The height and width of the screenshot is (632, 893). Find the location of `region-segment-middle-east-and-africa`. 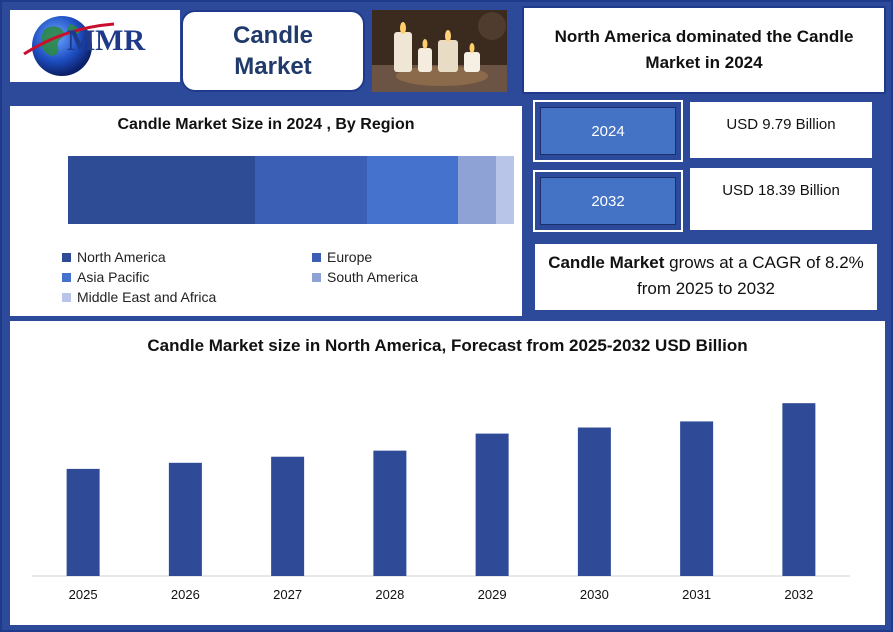

region-segment-middle-east-and-africa is located at coordinates (505, 190).